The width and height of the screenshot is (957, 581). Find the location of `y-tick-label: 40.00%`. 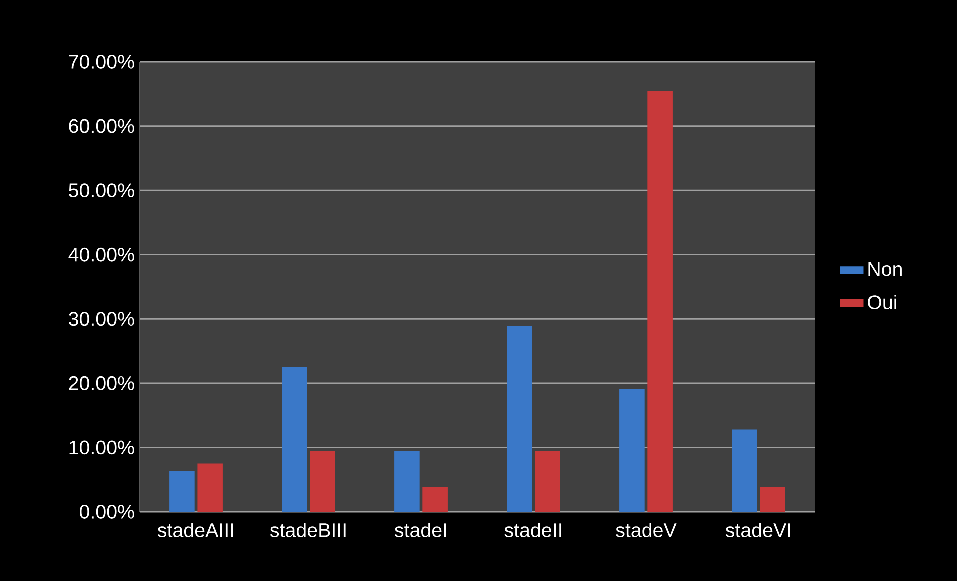

y-tick-label: 40.00% is located at coordinates (101, 255).